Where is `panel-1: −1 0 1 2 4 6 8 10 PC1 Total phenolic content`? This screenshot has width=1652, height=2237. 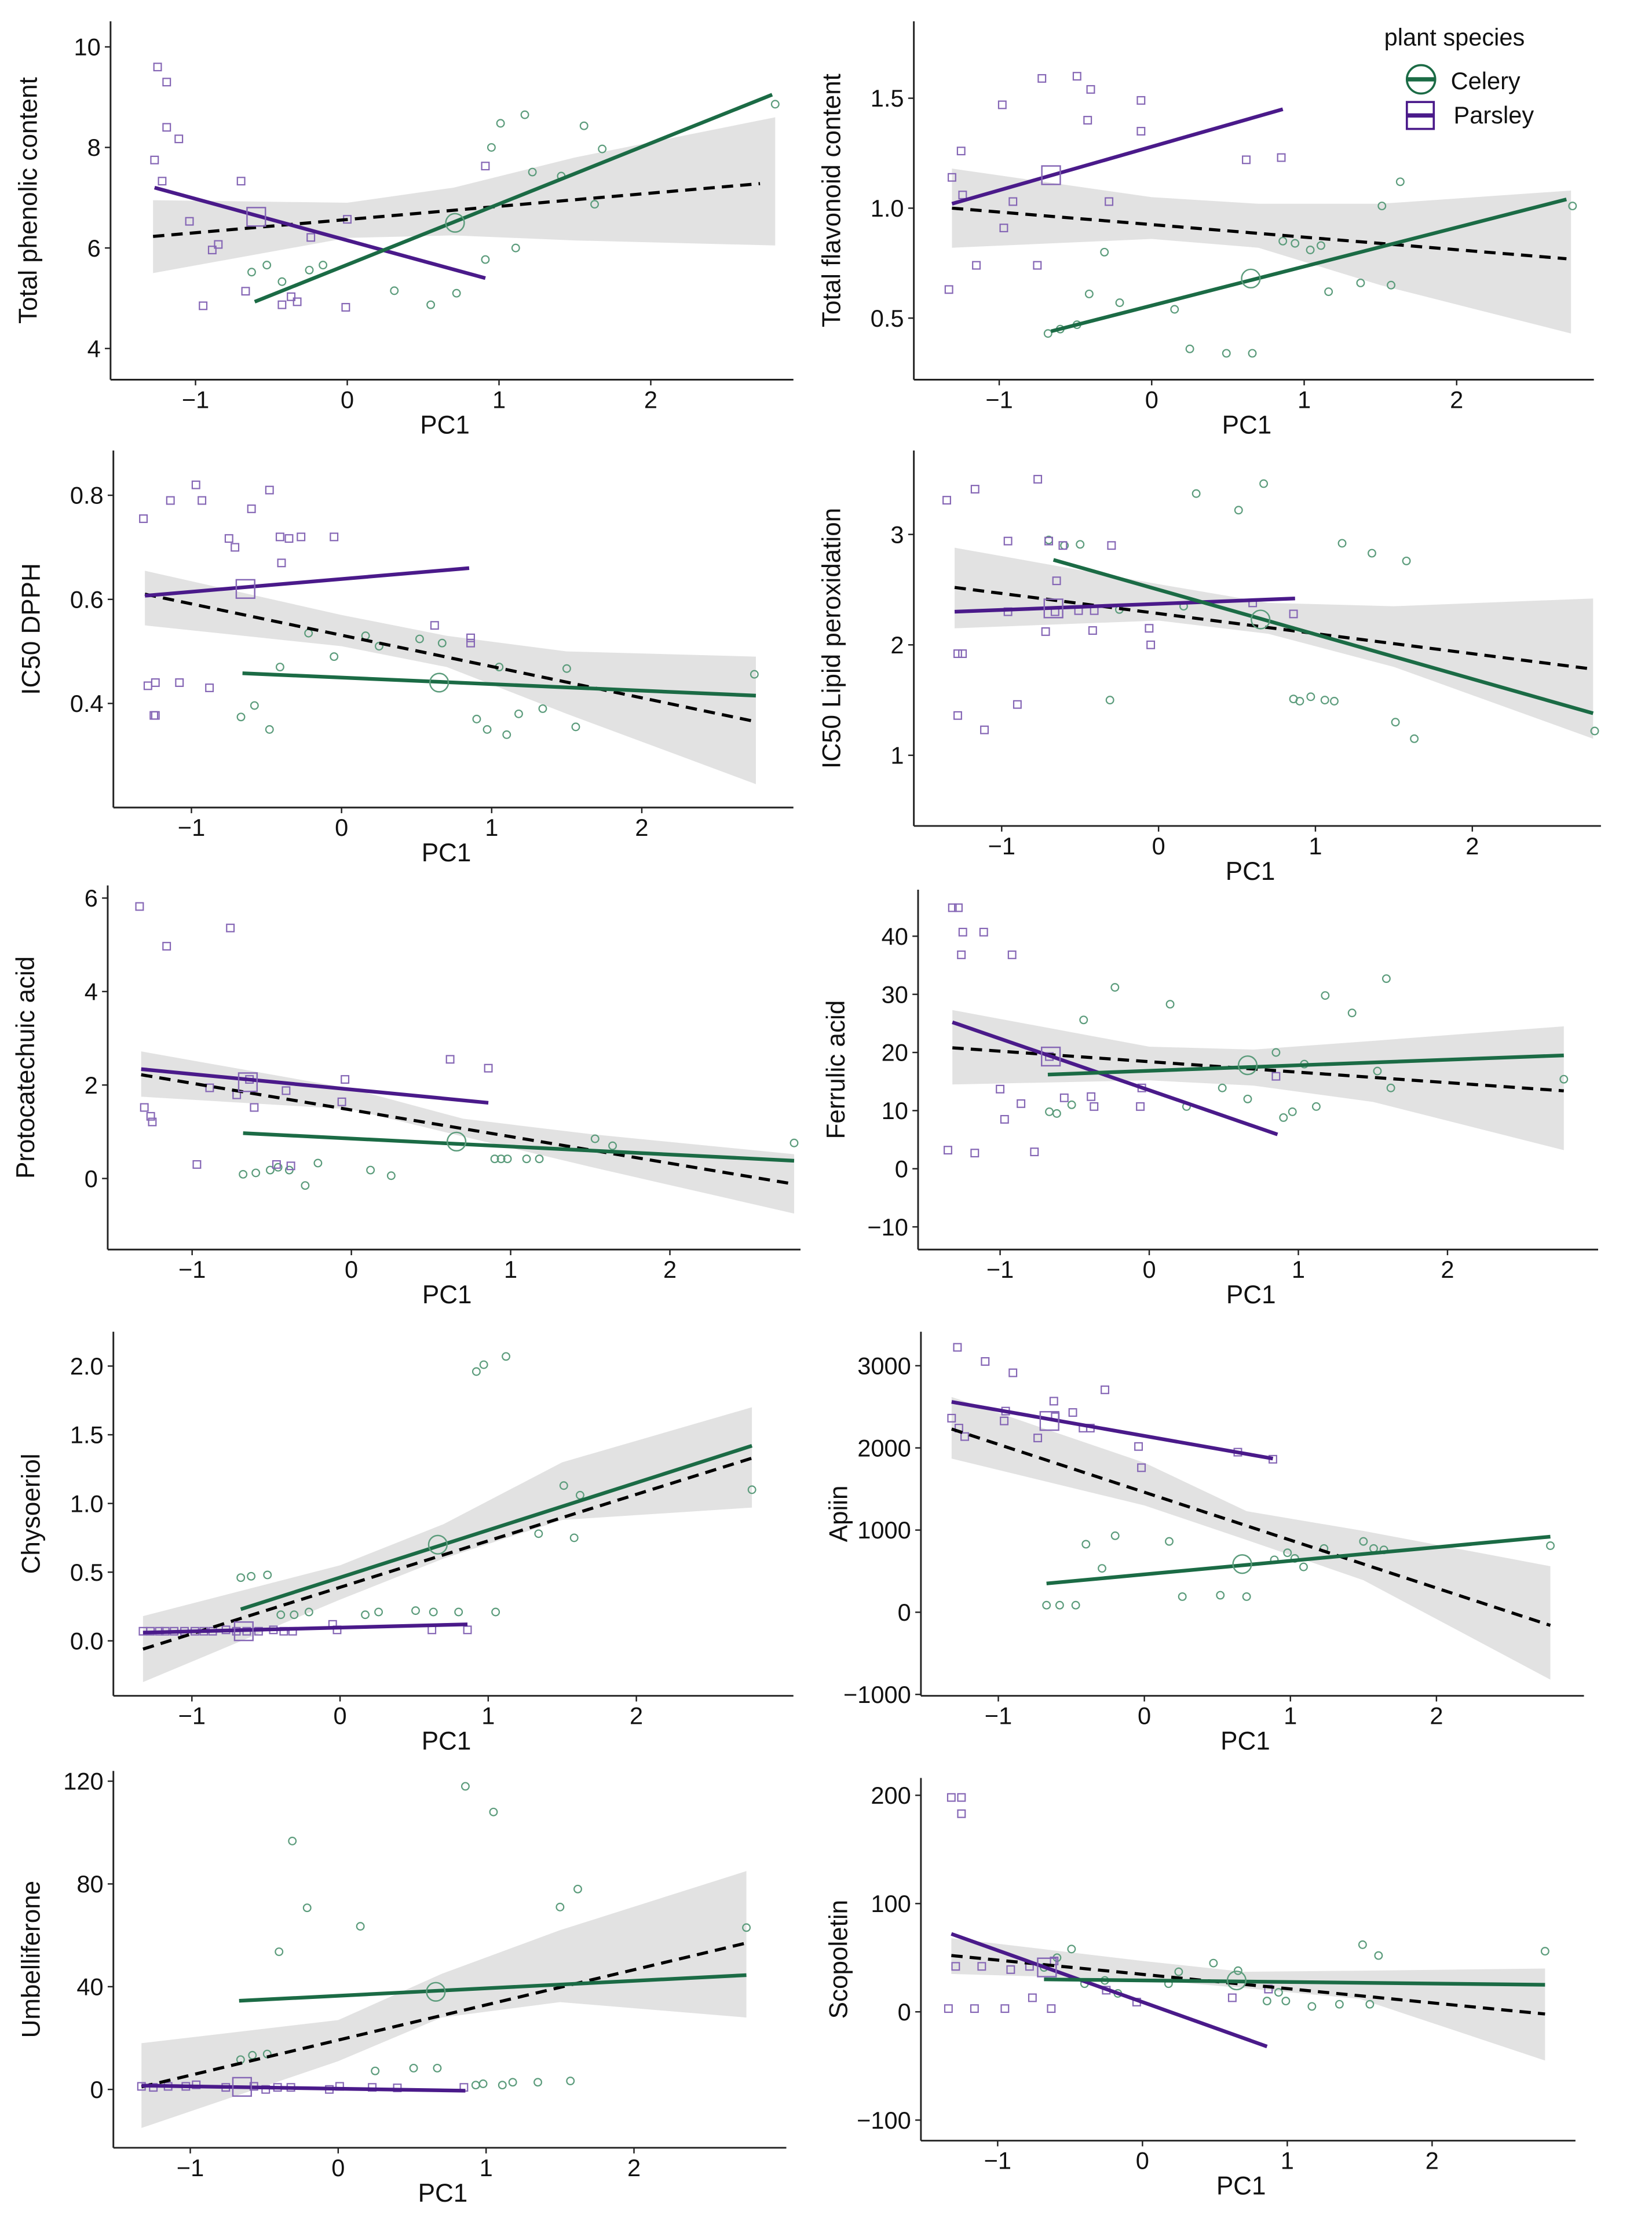
panel-1: −1 0 1 2 4 6 8 10 PC1 Total phenolic content is located at coordinates (404, 230).